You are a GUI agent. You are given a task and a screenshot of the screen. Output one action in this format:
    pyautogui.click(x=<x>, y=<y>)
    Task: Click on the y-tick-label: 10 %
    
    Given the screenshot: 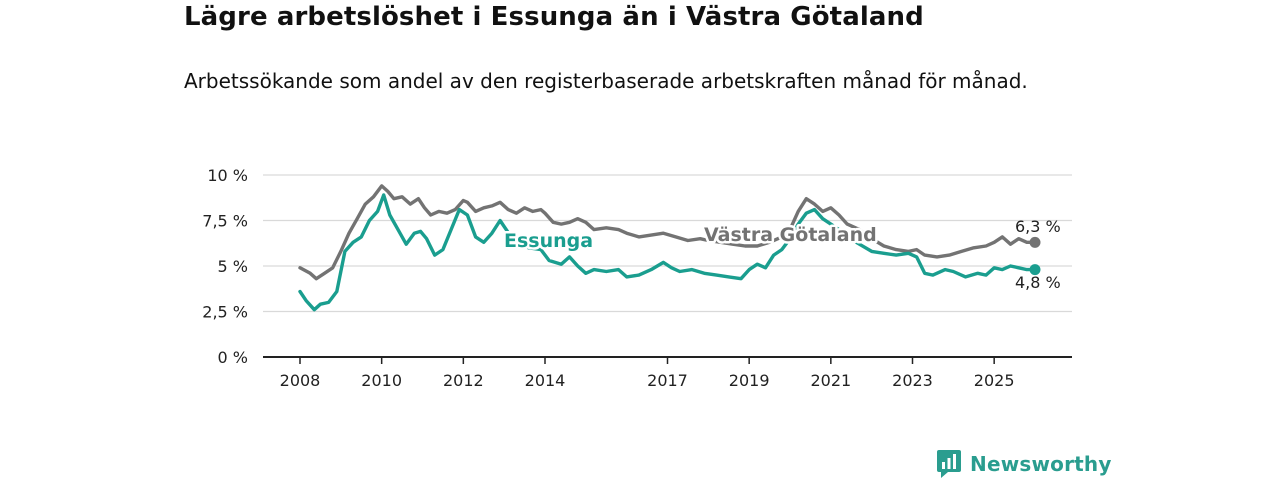 What is the action you would take?
    pyautogui.click(x=227, y=175)
    